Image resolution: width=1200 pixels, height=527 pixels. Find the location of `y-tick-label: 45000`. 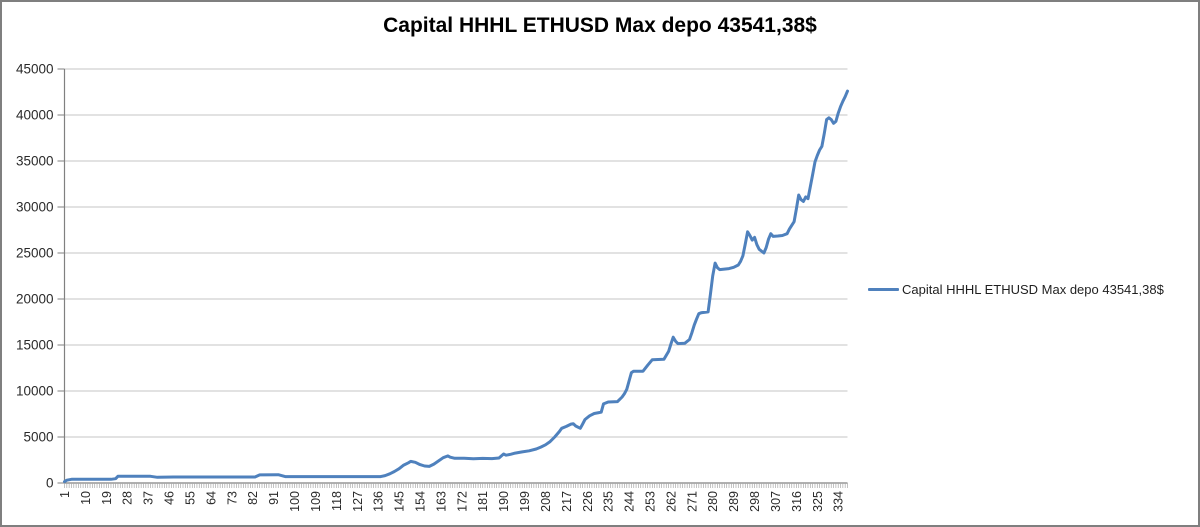

y-tick-label: 45000 is located at coordinates (35, 69).